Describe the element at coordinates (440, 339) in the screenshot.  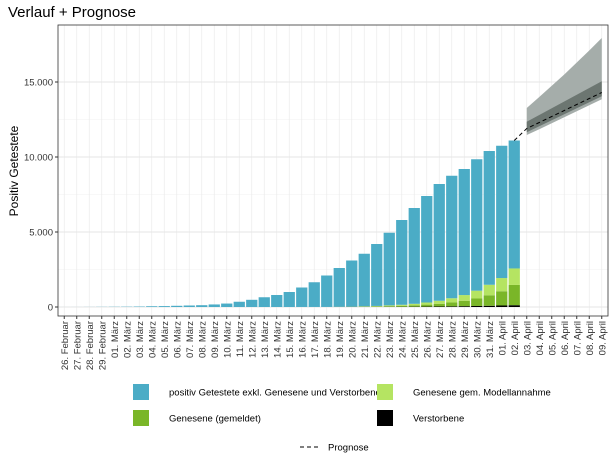
I see `x-tick-label: 27. März` at that location.